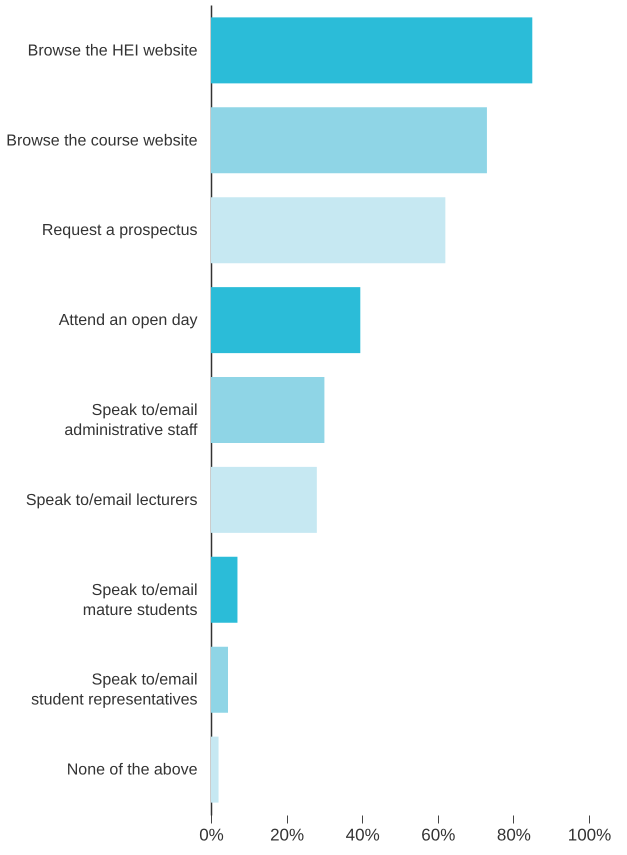  Describe the element at coordinates (112, 500) in the screenshot. I see `y-tick-label: Speak to/email lecturers` at that location.